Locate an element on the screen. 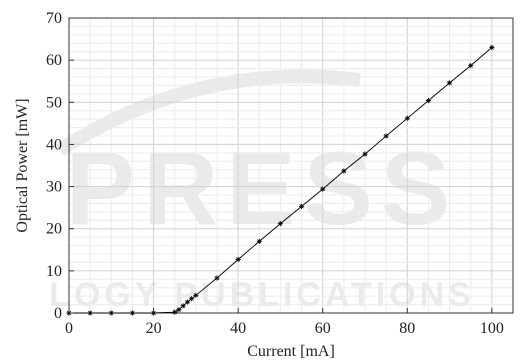 This screenshot has height=360, width=524. y-tick-label: 30 is located at coordinates (54, 187).